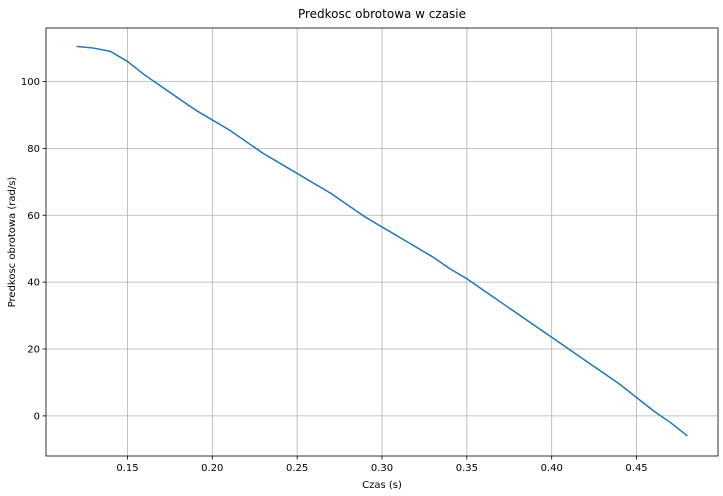  I want to click on y-tick-label: 80, so click(33, 149).